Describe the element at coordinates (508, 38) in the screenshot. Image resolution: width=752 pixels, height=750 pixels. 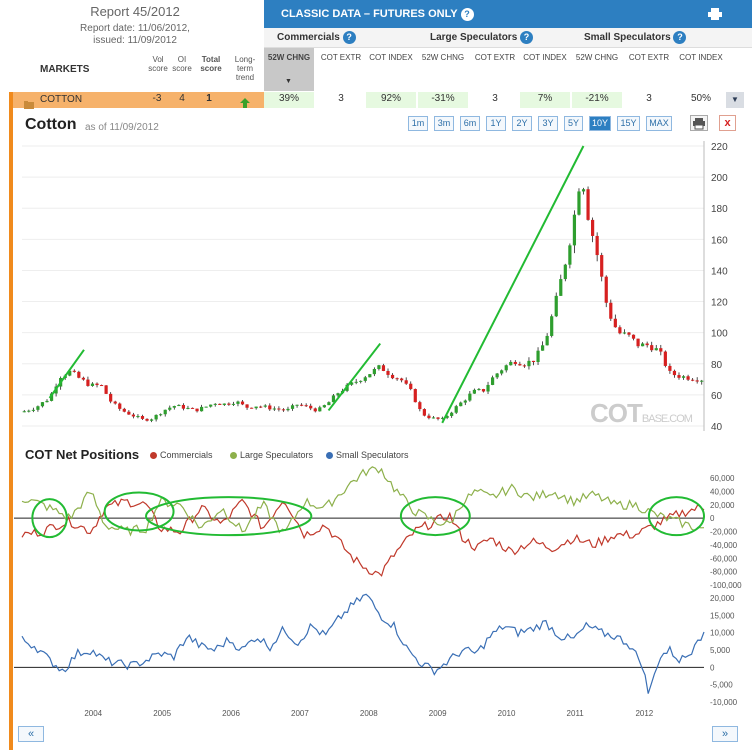
I see `group-header-row` at that location.